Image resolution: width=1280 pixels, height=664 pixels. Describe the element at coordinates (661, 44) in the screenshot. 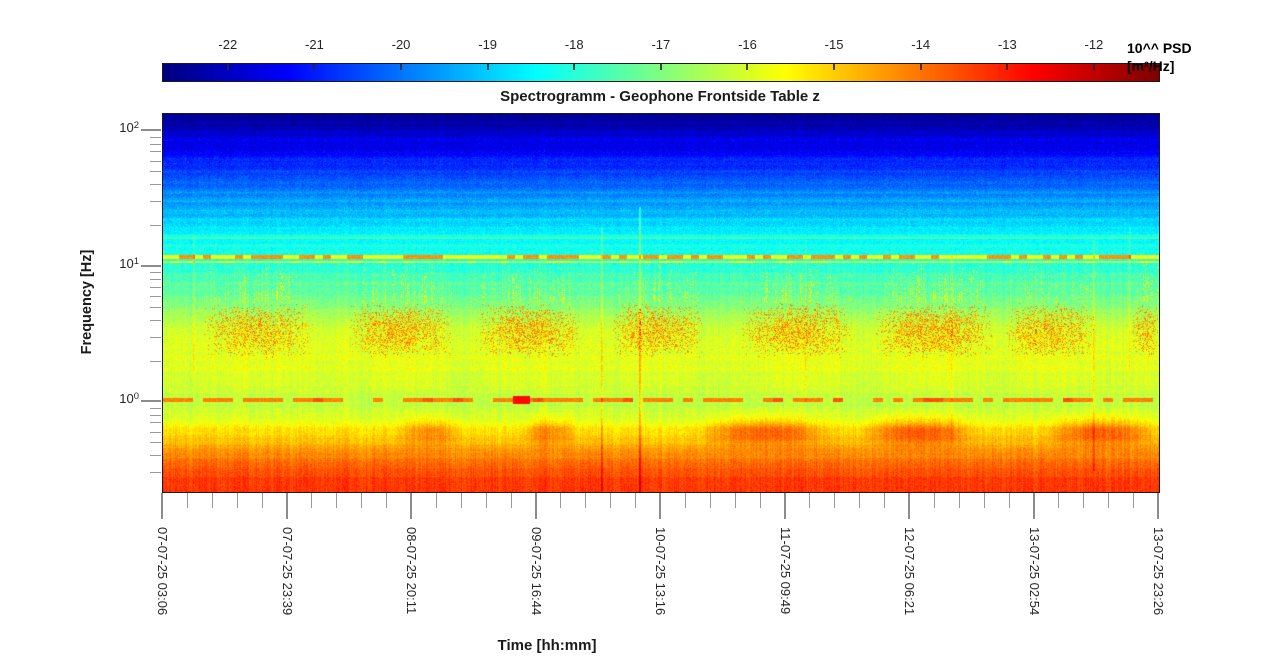

I see `colorbar-tick-label: -17` at that location.